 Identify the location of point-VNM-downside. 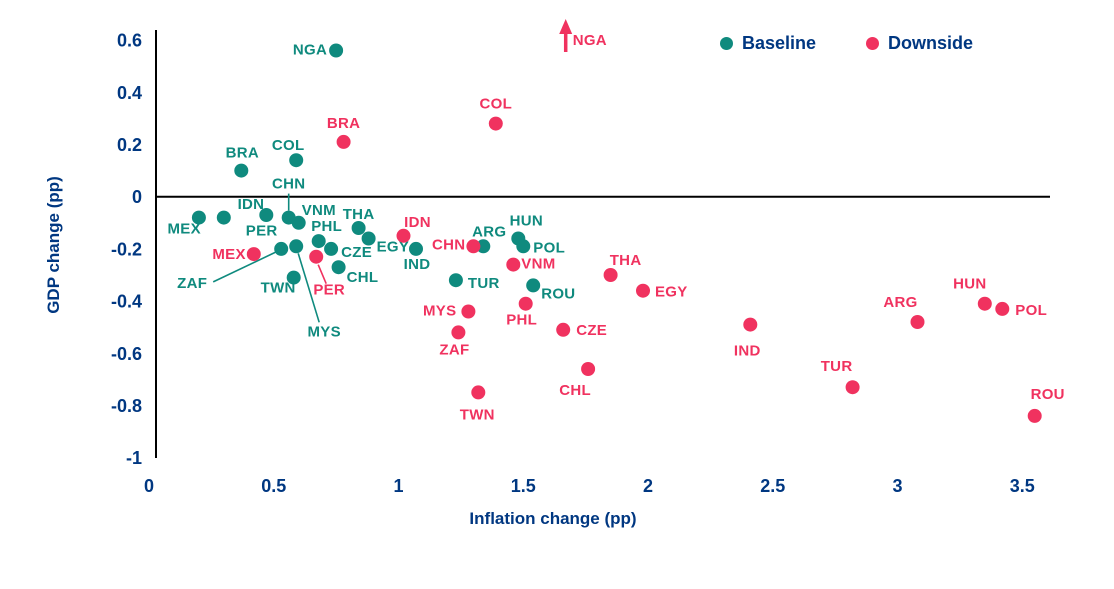
(513, 264).